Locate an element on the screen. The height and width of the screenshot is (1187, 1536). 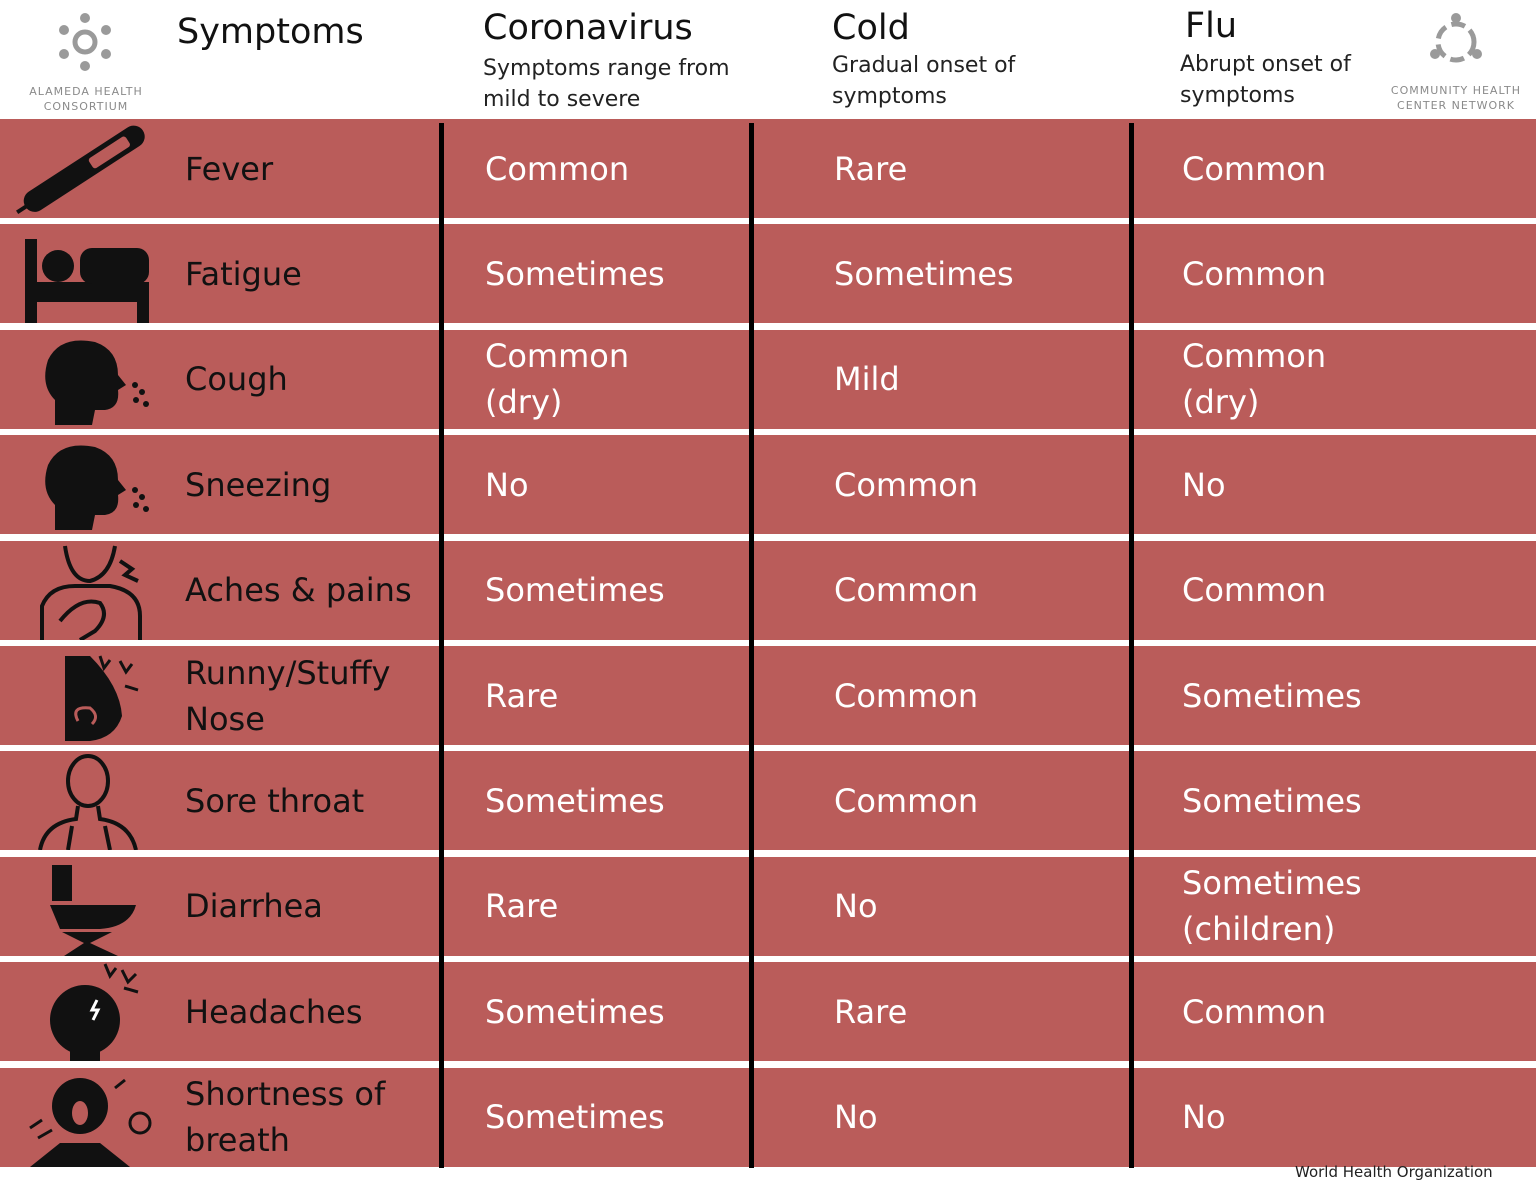
table-row: Diarrhea Rare No Sometimes (children) is located at coordinates (768, 906).